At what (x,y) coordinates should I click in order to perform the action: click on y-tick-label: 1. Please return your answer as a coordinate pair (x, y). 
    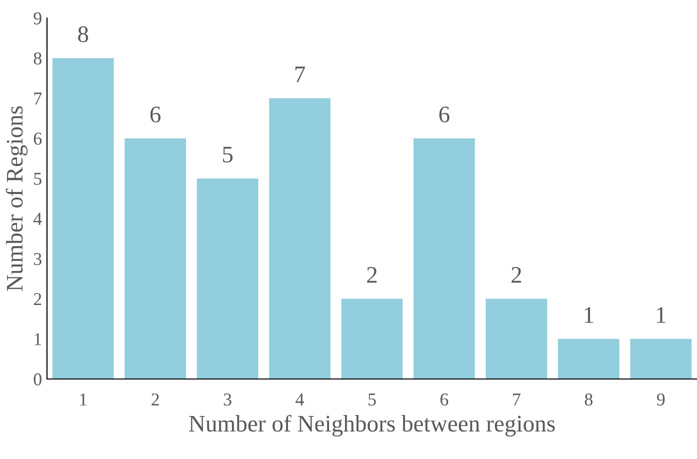
    Looking at the image, I should click on (38, 339).